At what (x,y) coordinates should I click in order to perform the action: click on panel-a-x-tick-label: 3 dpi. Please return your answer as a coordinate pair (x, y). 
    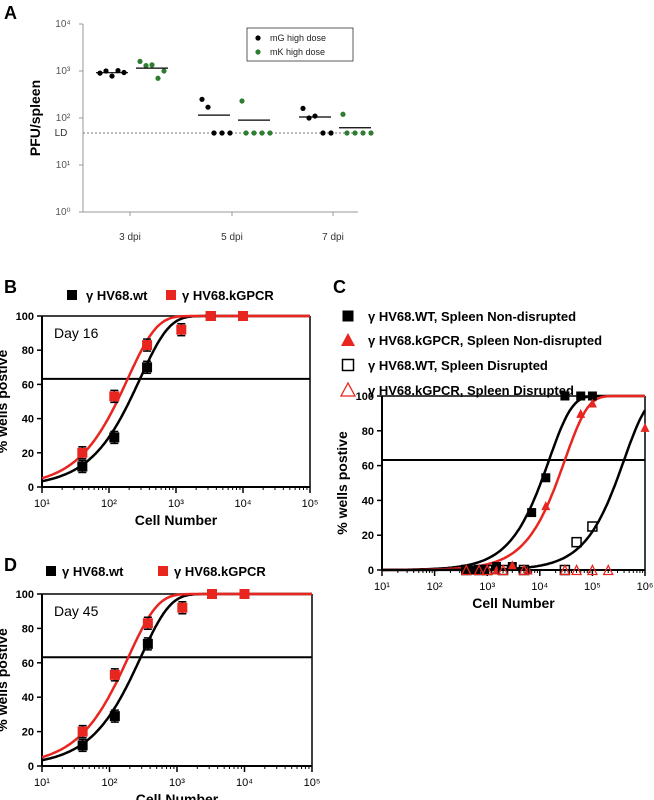
    Looking at the image, I should click on (130, 237).